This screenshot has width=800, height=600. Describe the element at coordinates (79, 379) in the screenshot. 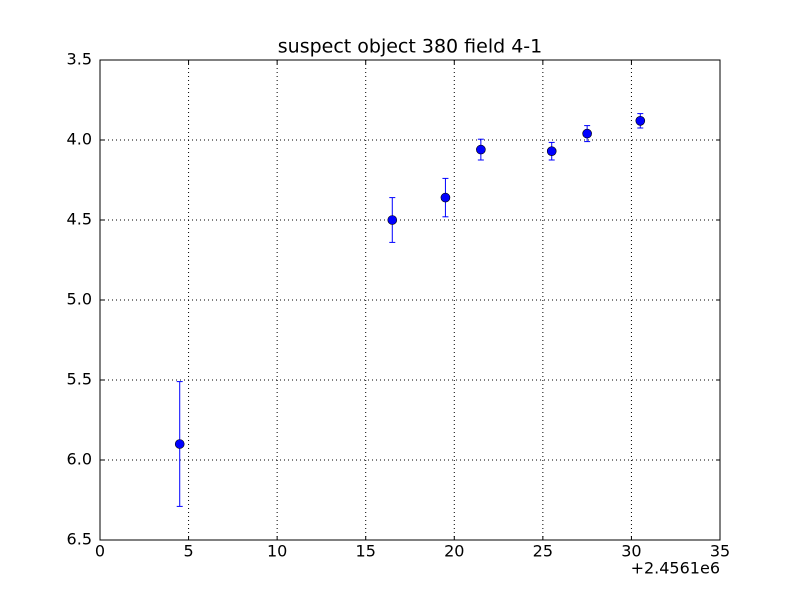

I see `y-tick-label: 5.5` at that location.